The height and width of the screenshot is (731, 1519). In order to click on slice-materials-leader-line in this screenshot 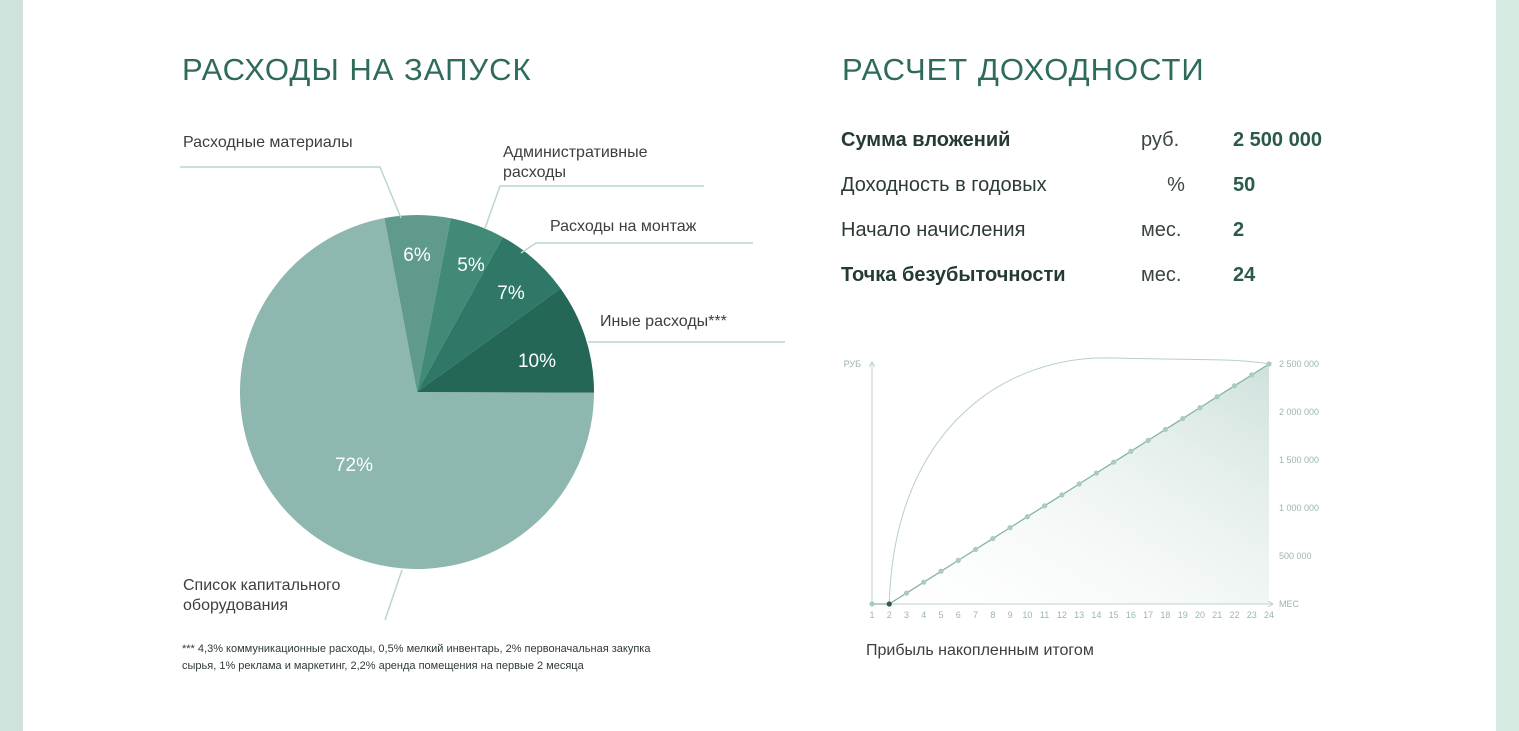, I will do `click(291, 192)`.